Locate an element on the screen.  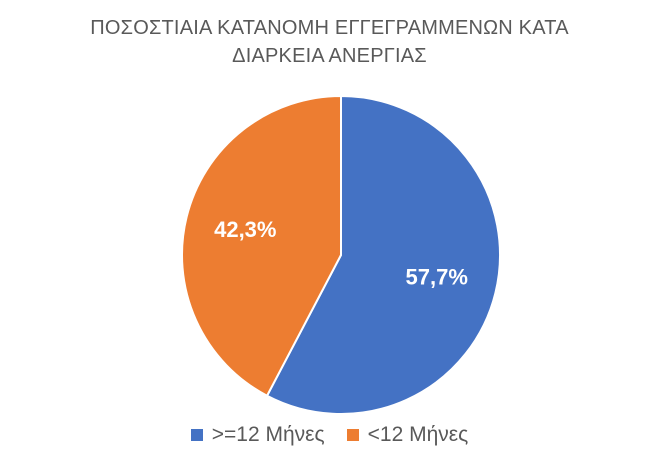
legend-swatch-blue is located at coordinates (196, 435).